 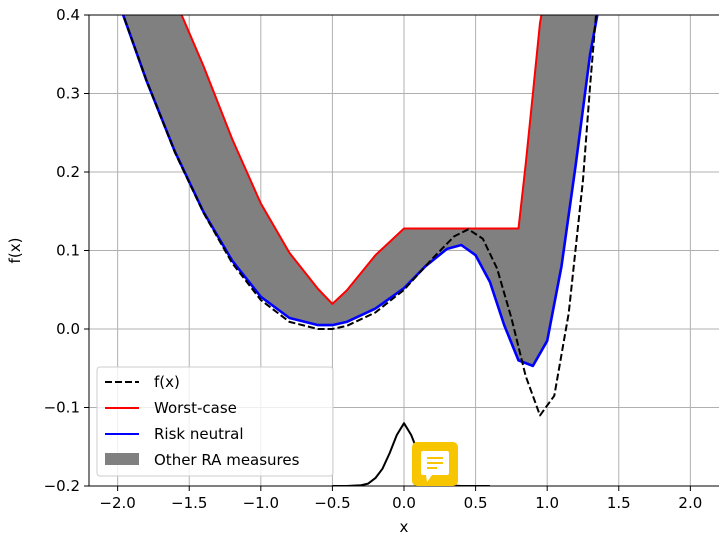 I want to click on y-tick-label: 0.2, so click(x=68, y=172).